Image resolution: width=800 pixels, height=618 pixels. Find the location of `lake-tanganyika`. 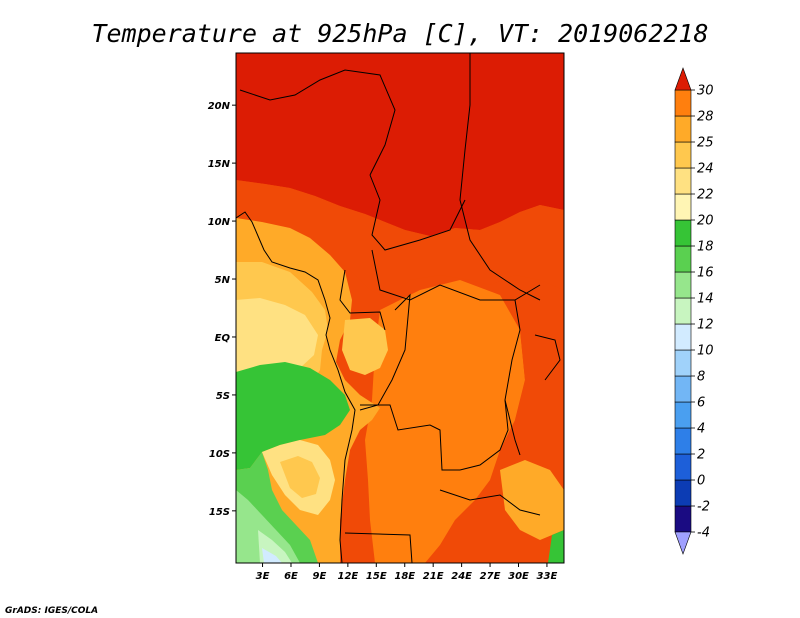

lake-tanganyika is located at coordinates (512, 427).